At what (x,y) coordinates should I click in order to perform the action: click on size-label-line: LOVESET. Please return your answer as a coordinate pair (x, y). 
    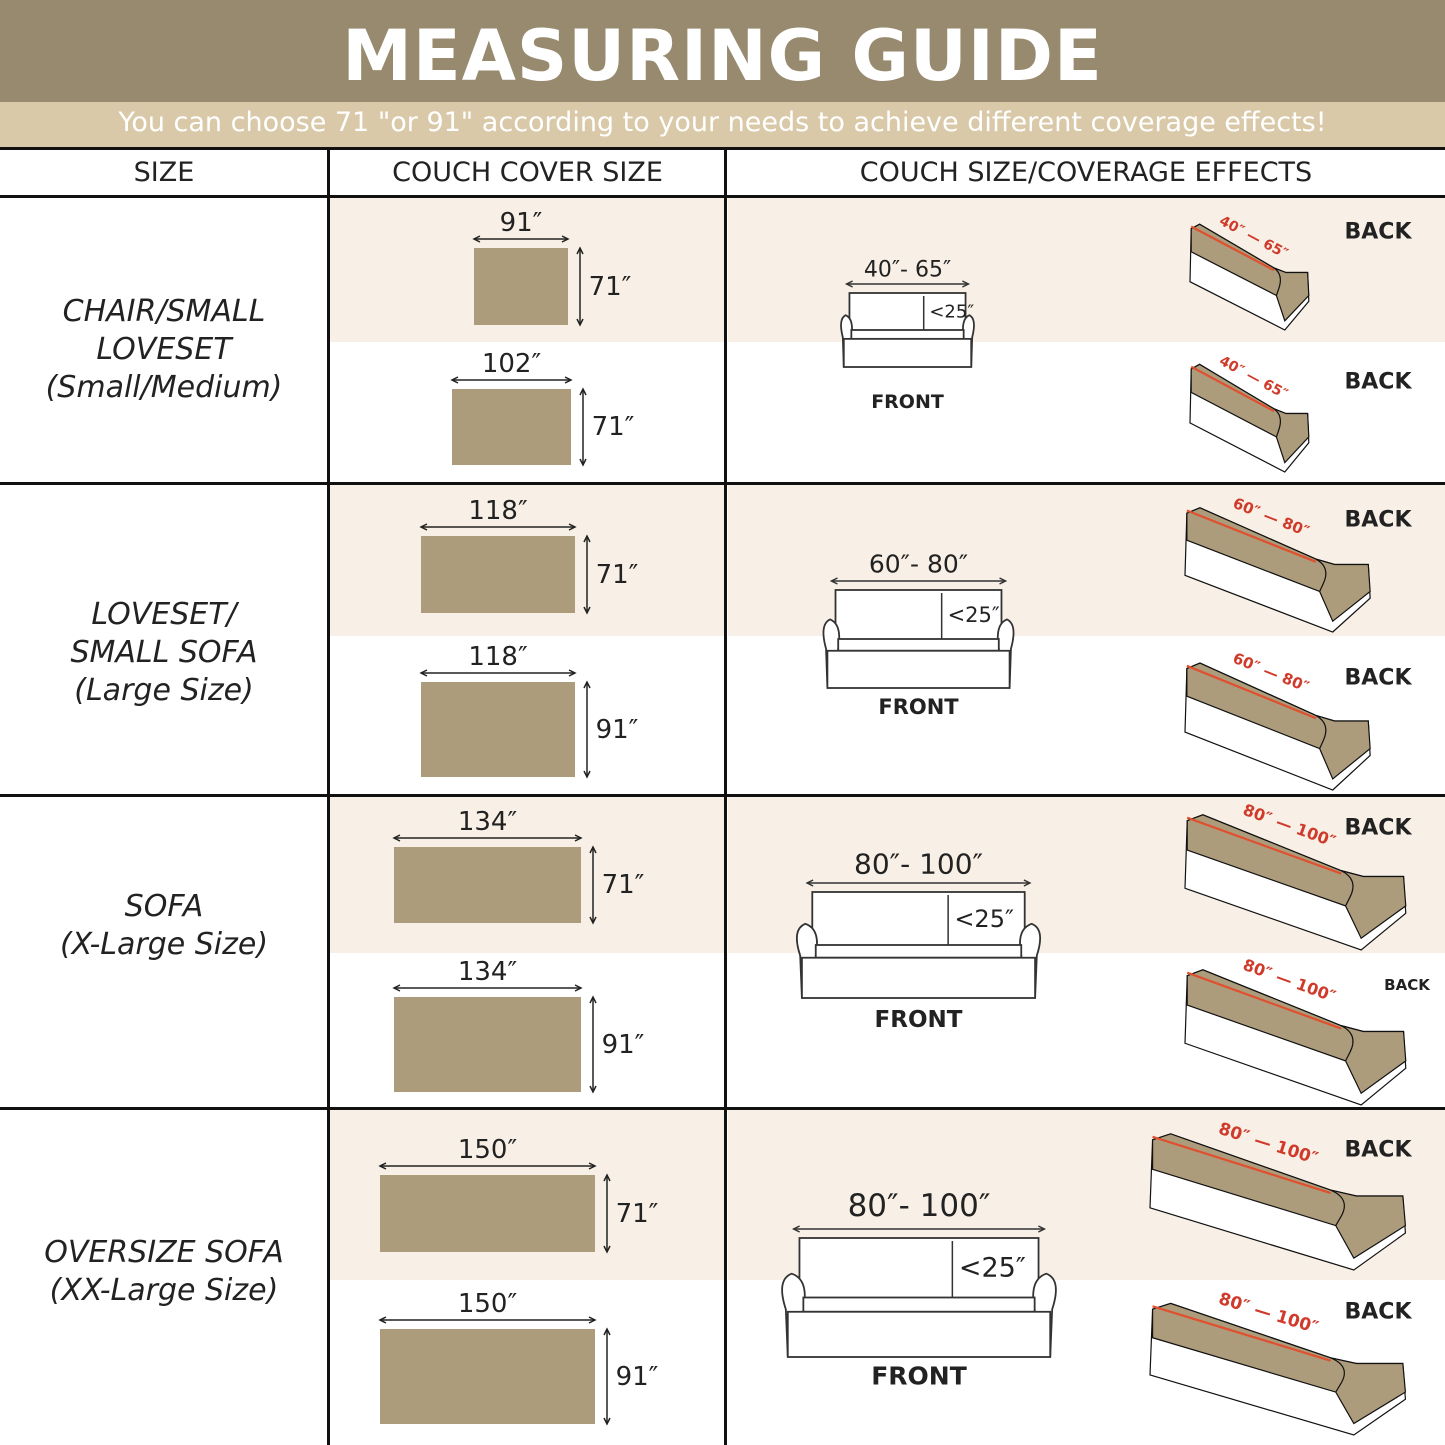
    Looking at the image, I should click on (164, 349).